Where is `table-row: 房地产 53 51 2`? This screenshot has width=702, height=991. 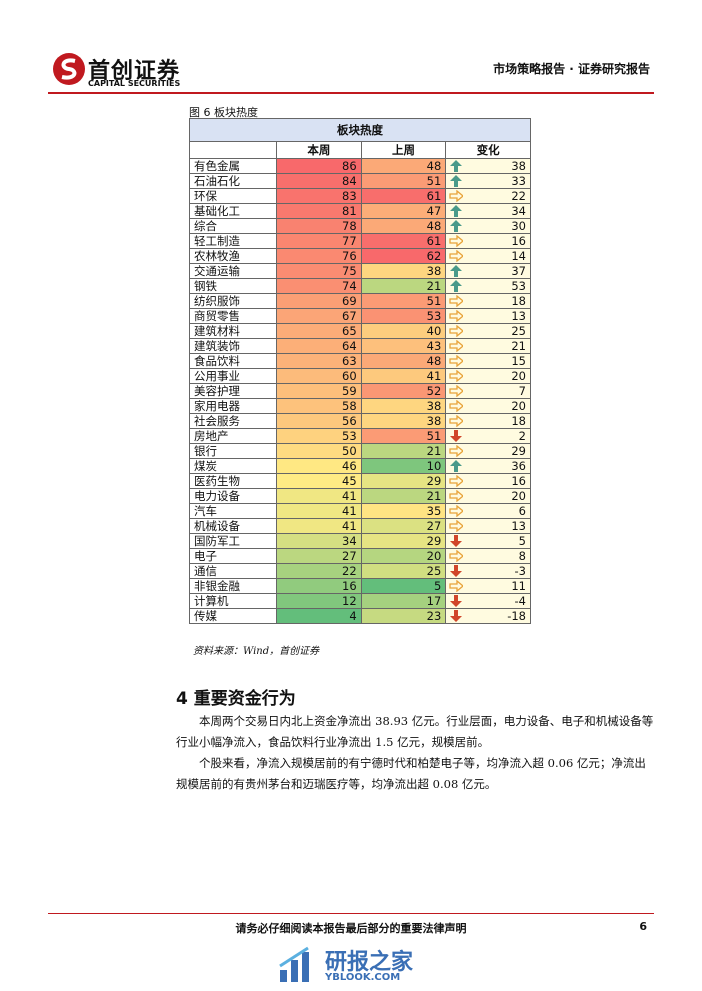
table-row: 房地产 53 51 2 is located at coordinates (360, 436).